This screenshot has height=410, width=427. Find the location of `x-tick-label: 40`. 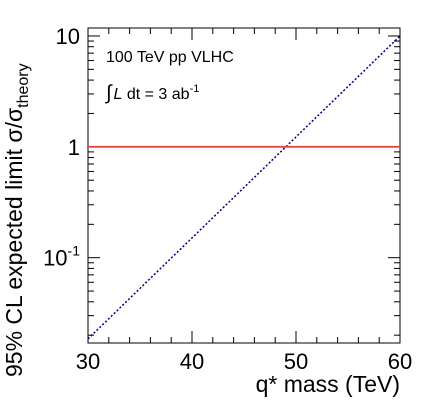

x-tick-label: 40 is located at coordinates (192, 361).